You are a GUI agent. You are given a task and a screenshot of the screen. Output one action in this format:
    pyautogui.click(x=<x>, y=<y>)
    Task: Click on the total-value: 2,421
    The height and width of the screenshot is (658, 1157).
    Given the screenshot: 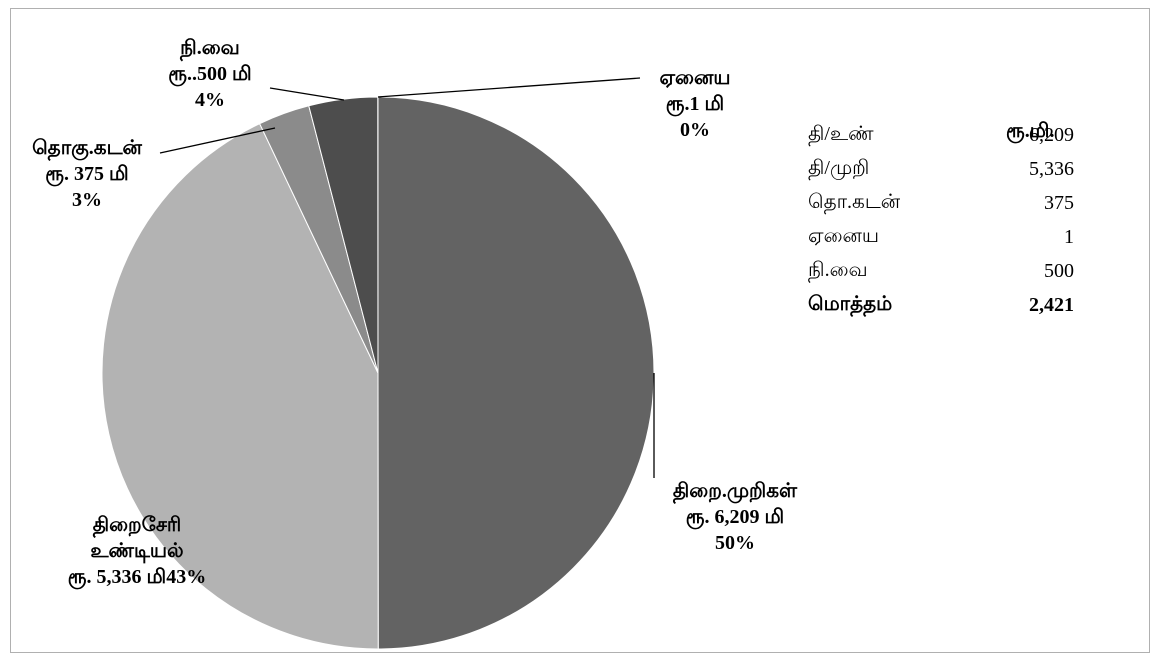 What is the action you would take?
    pyautogui.click(x=1051, y=304)
    